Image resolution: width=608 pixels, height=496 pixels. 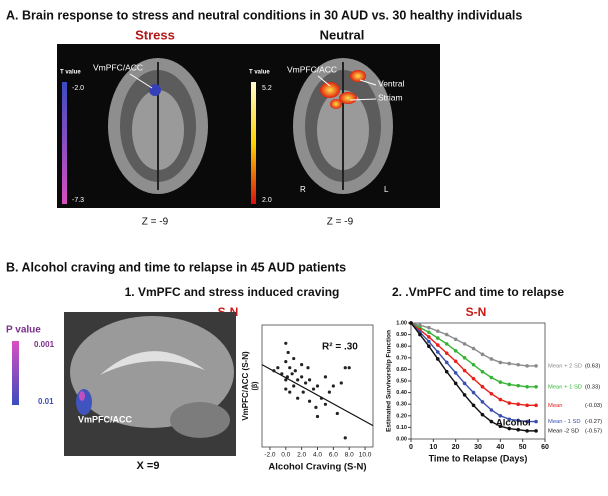 I want to click on x-tick-label: 4.0, so click(x=317, y=455).